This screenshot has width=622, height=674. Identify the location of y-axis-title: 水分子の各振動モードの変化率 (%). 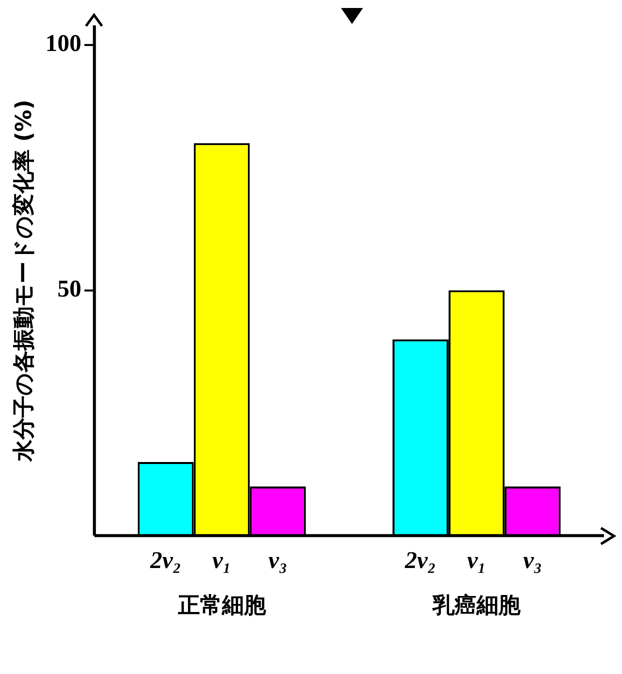
(23, 281).